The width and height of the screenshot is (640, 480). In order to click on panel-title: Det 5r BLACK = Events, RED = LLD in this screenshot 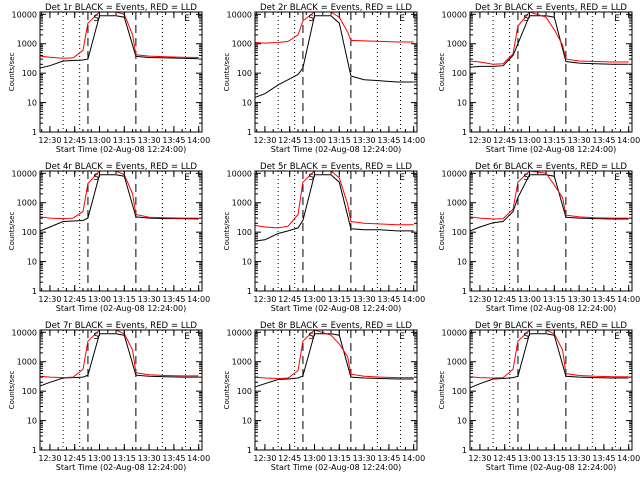, I will do `click(336, 167)`.